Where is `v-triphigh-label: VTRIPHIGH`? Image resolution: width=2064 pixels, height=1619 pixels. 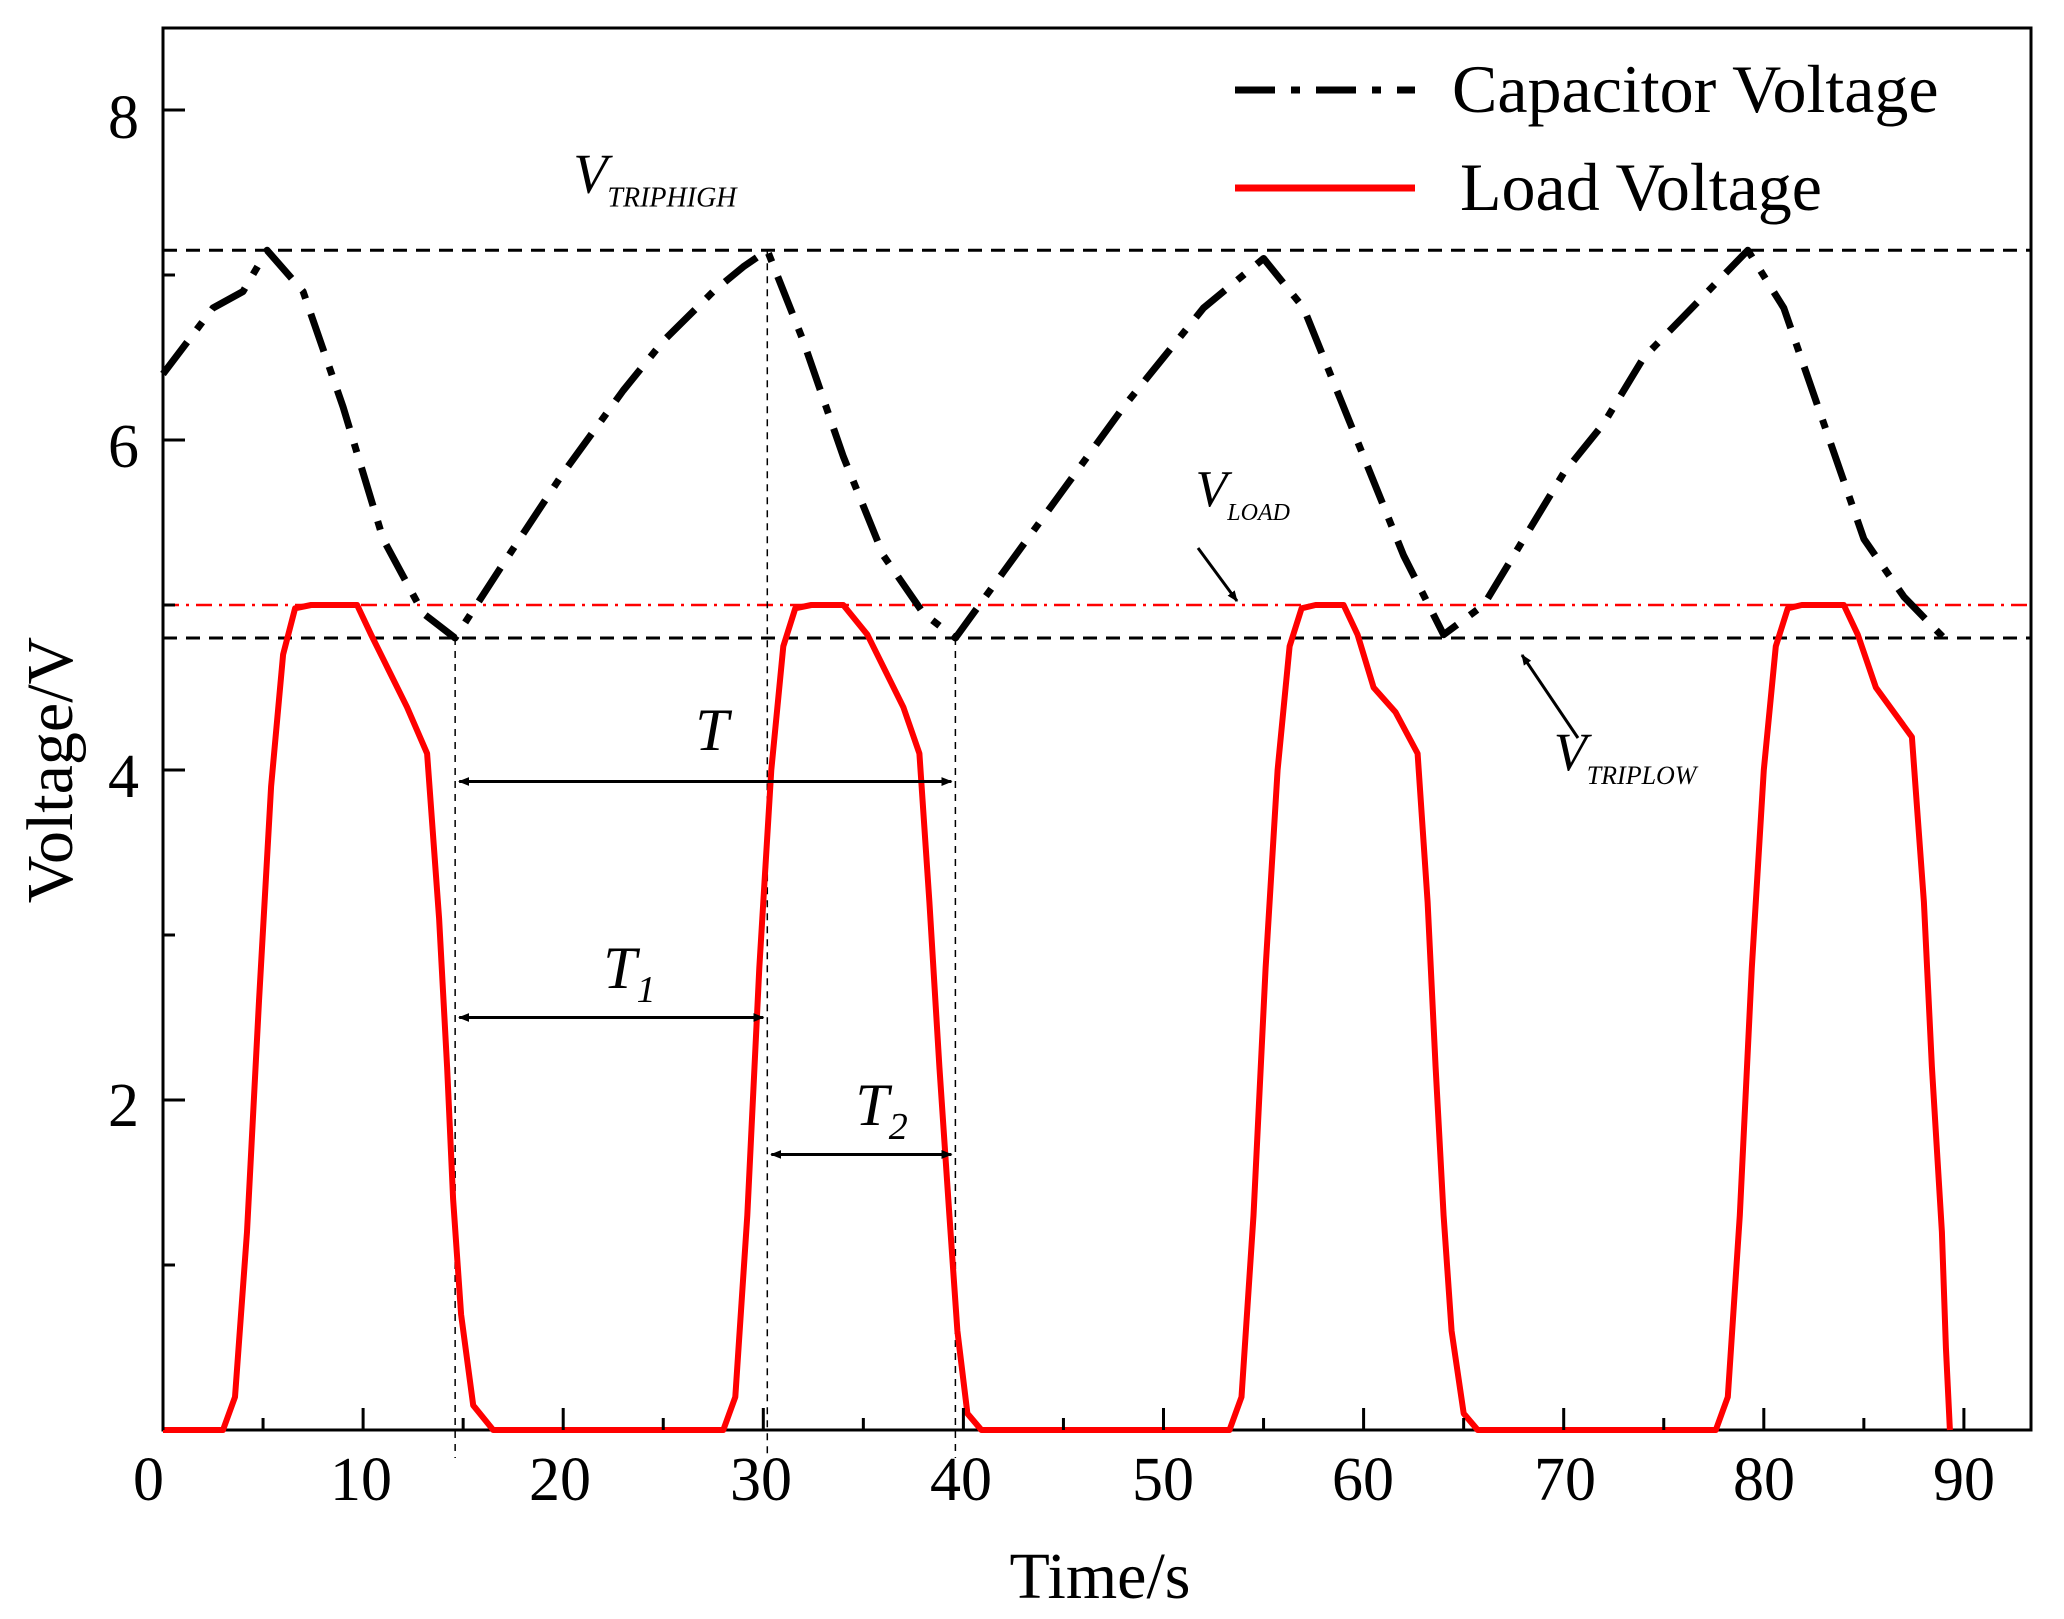 v-triphigh-label: VTRIPHIGH is located at coordinates (655, 179).